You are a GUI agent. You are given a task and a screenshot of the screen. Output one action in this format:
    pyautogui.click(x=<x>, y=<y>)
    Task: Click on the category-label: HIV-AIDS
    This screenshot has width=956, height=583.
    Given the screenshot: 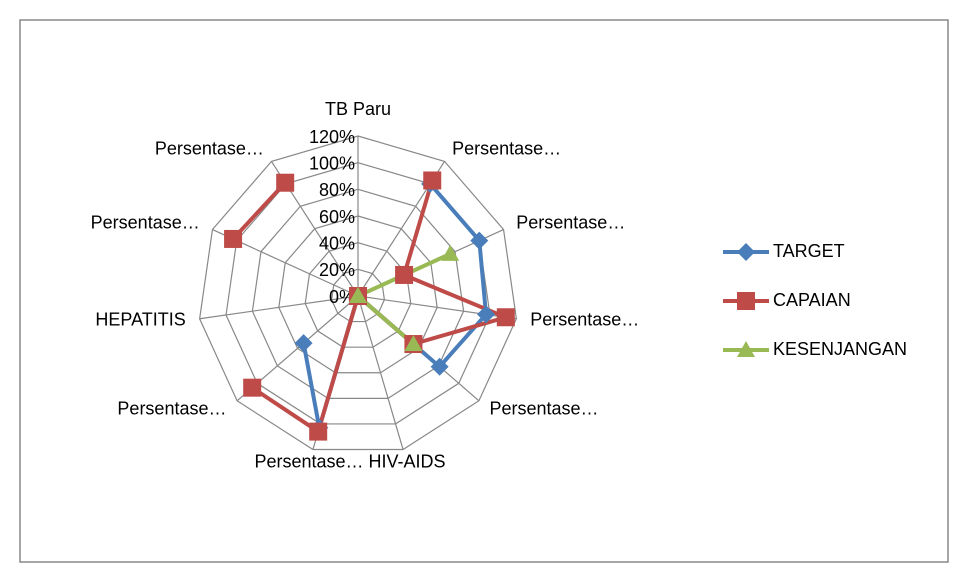 What is the action you would take?
    pyautogui.click(x=407, y=462)
    